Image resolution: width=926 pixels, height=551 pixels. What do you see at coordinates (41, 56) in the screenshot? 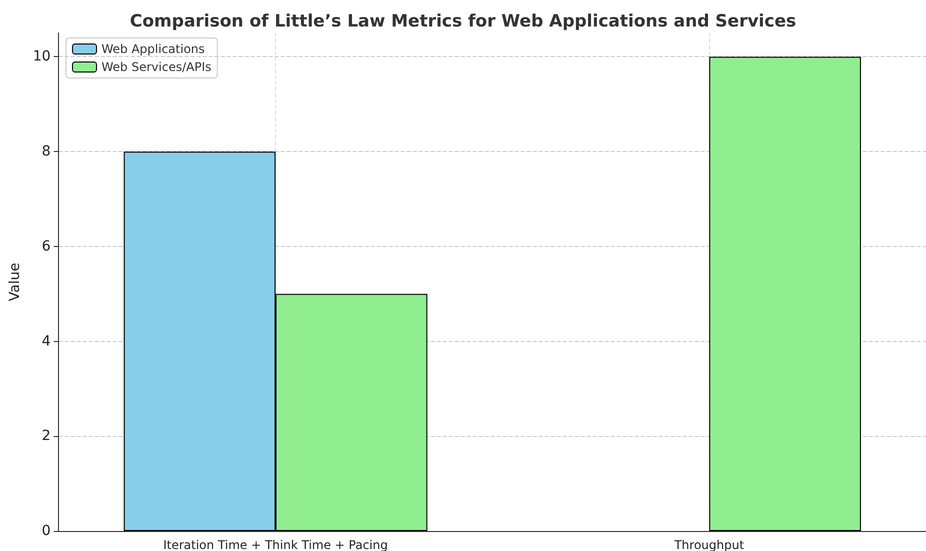
I see `y-tick-label: 10` at bounding box center [41, 56].